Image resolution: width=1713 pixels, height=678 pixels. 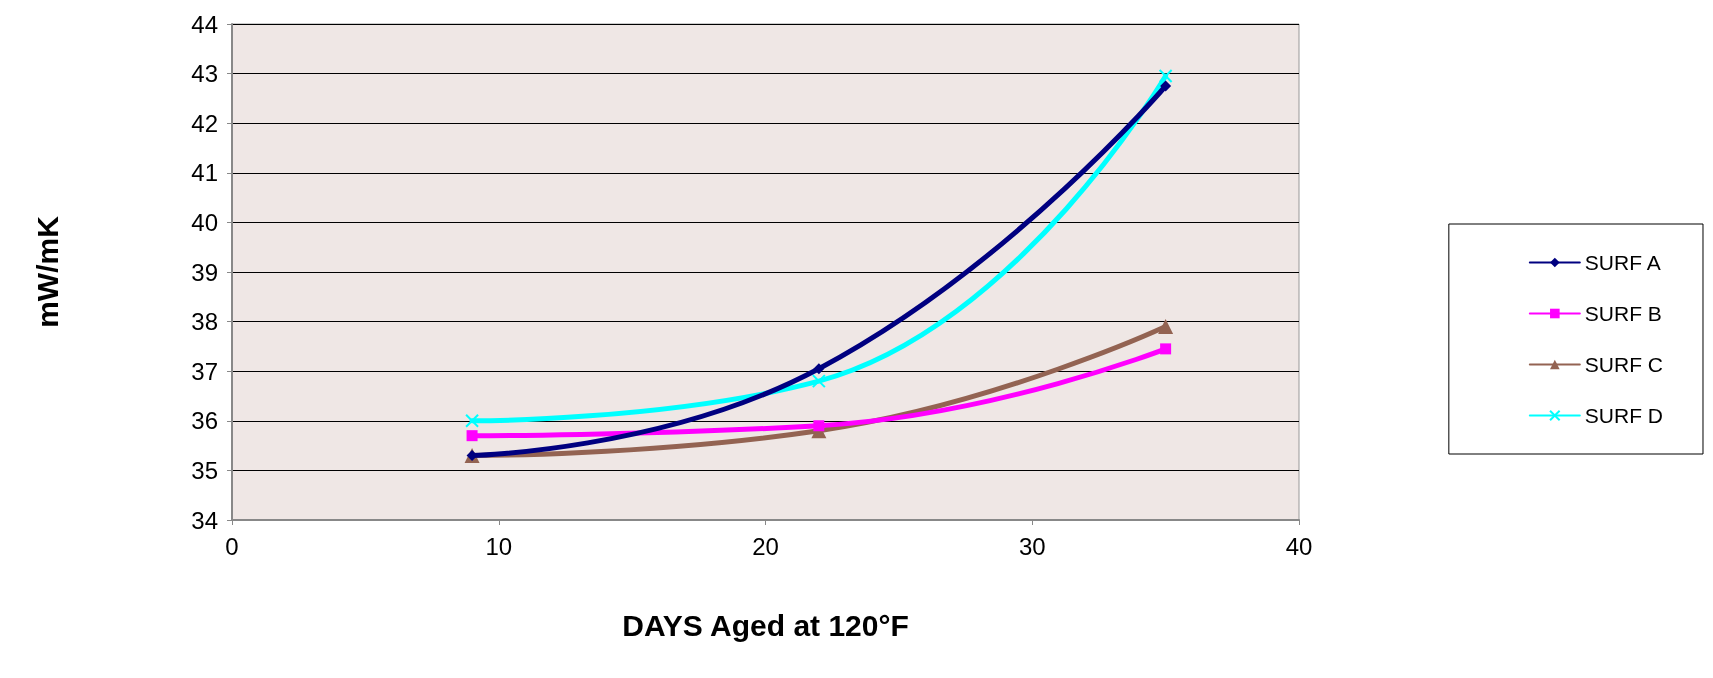 What do you see at coordinates (204, 24) in the screenshot?
I see `y-tick-label: 44` at bounding box center [204, 24].